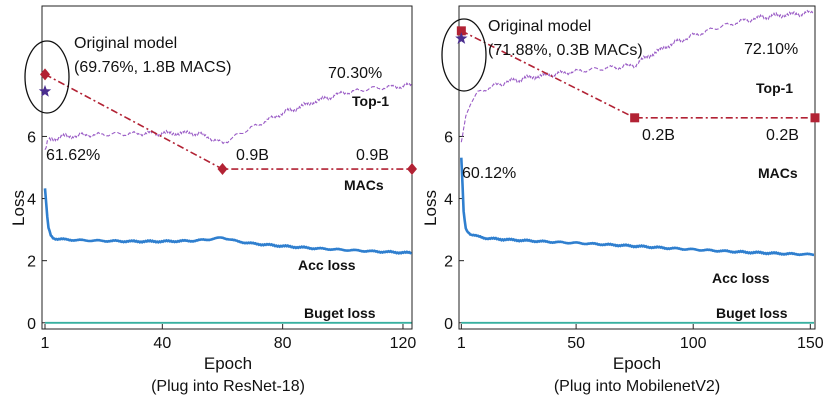 The image size is (831, 402). Describe the element at coordinates (228, 386) in the screenshot. I see `chart-caption: (Plug into ResNet-18)` at that location.